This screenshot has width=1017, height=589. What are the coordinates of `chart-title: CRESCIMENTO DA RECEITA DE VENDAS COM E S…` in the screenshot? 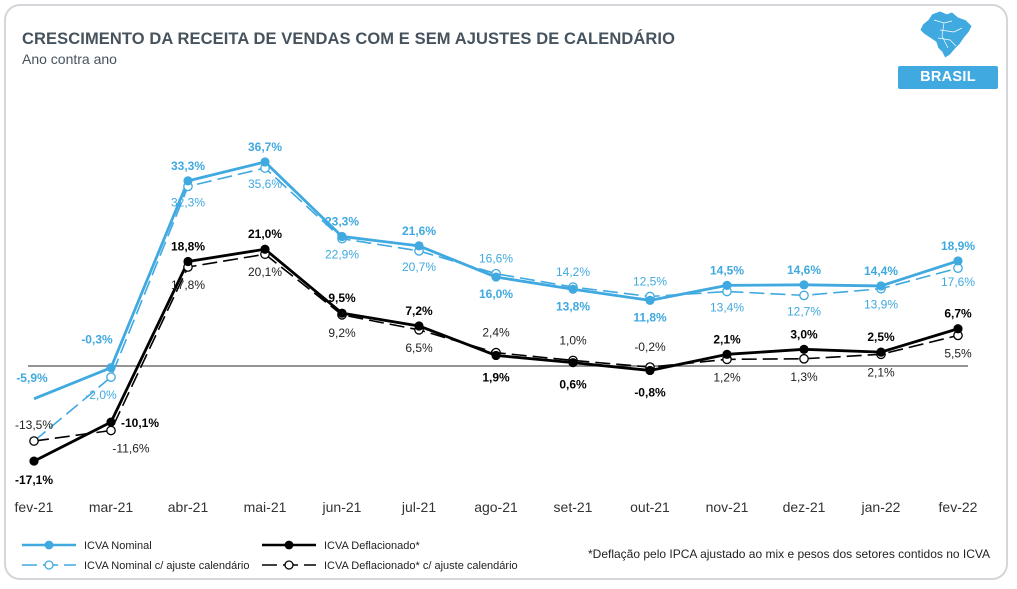 It's located at (349, 39).